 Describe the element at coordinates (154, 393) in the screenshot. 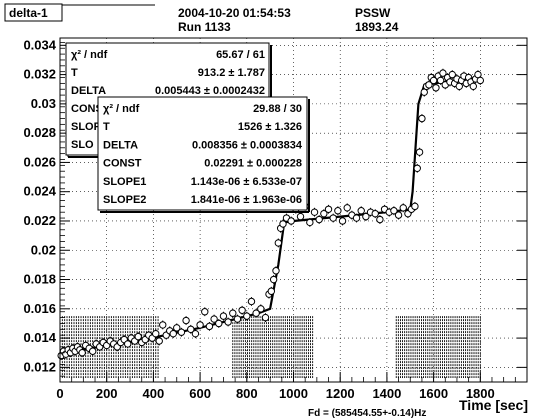

I see `x-tick-label: 400` at that location.